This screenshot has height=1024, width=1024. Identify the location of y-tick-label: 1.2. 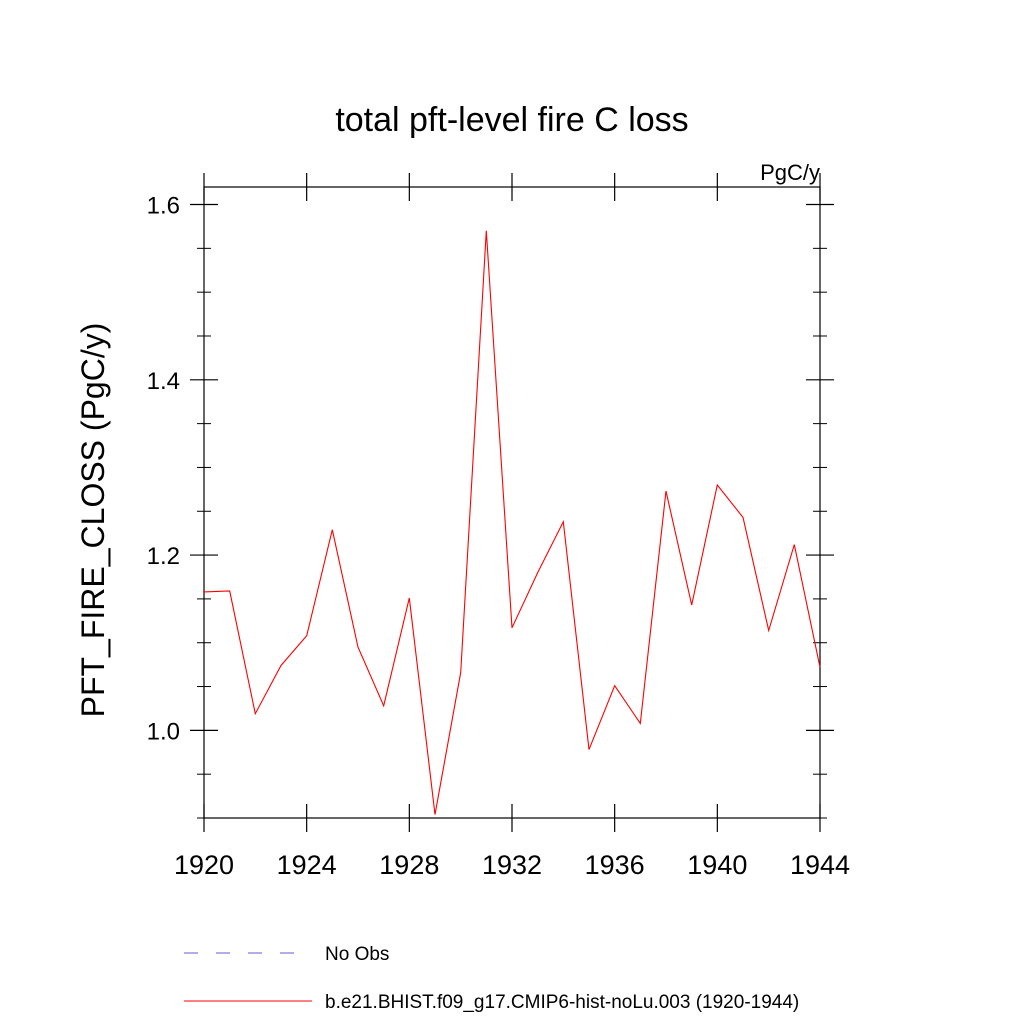
(163, 556).